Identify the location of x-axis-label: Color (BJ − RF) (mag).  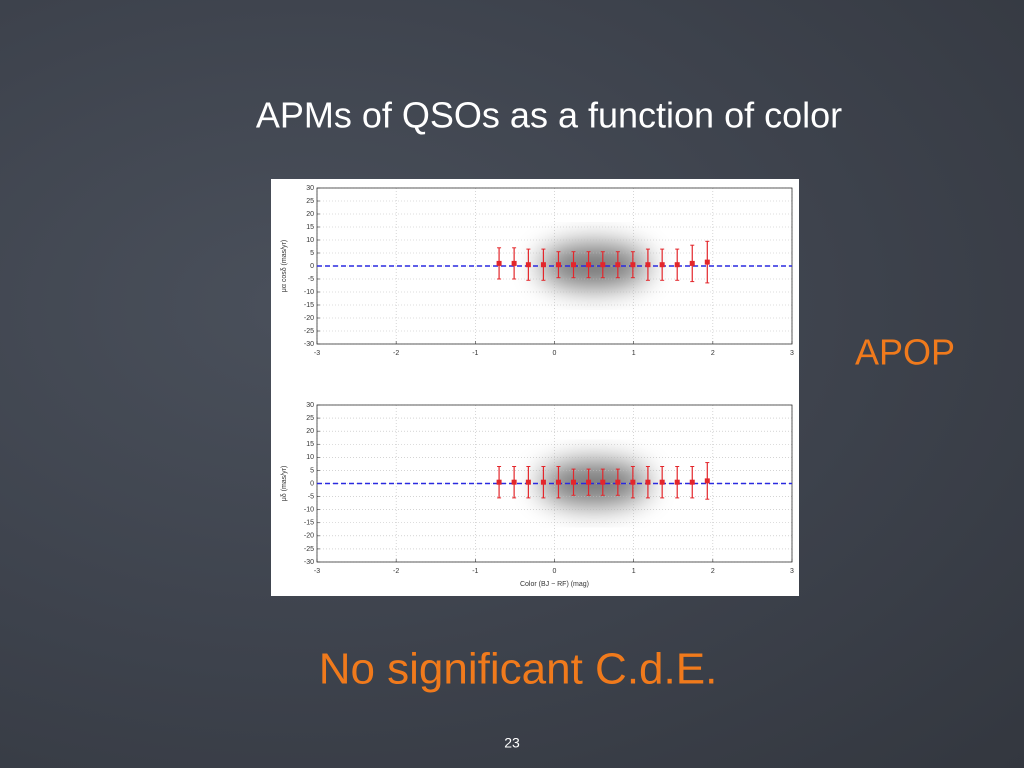
(554, 584).